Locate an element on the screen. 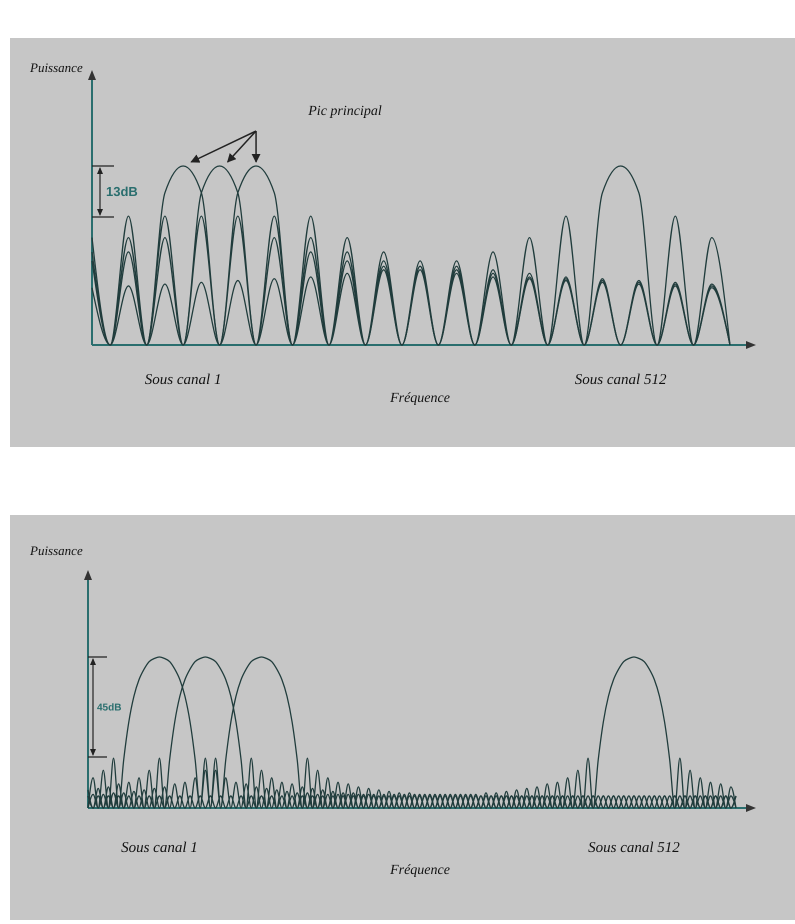 The image size is (795, 924). series-label: Sous canal 512 is located at coordinates (620, 380).